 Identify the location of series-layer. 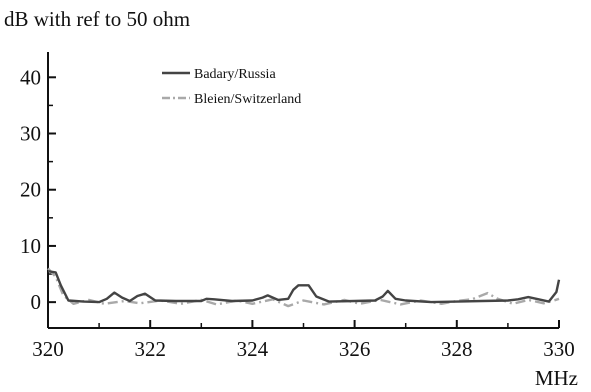
(304, 287).